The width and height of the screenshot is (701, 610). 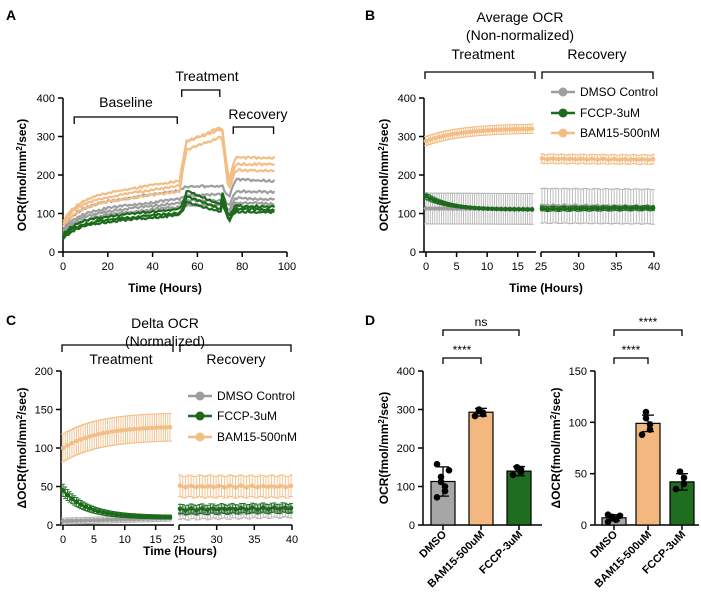 What do you see at coordinates (407, 215) in the screenshot?
I see `panel-b-y-tick-label: 100` at bounding box center [407, 215].